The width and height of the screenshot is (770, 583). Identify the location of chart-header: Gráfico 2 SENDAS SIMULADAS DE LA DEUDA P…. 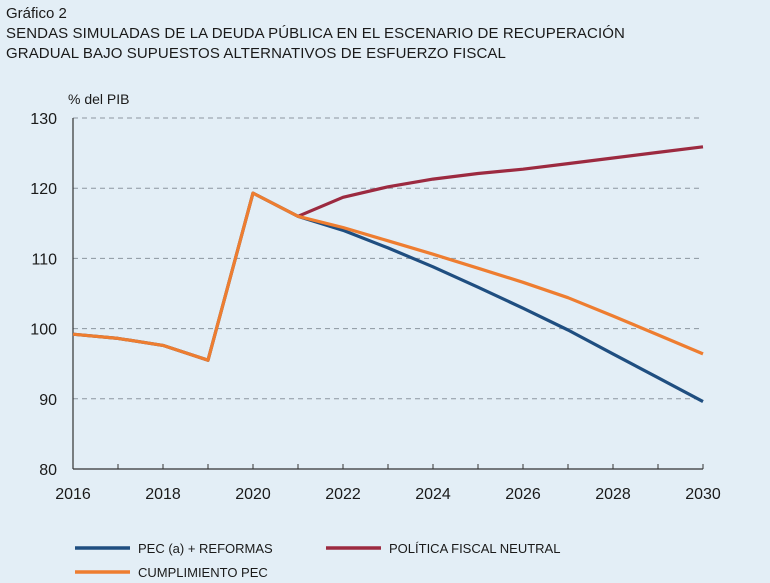
(315, 34).